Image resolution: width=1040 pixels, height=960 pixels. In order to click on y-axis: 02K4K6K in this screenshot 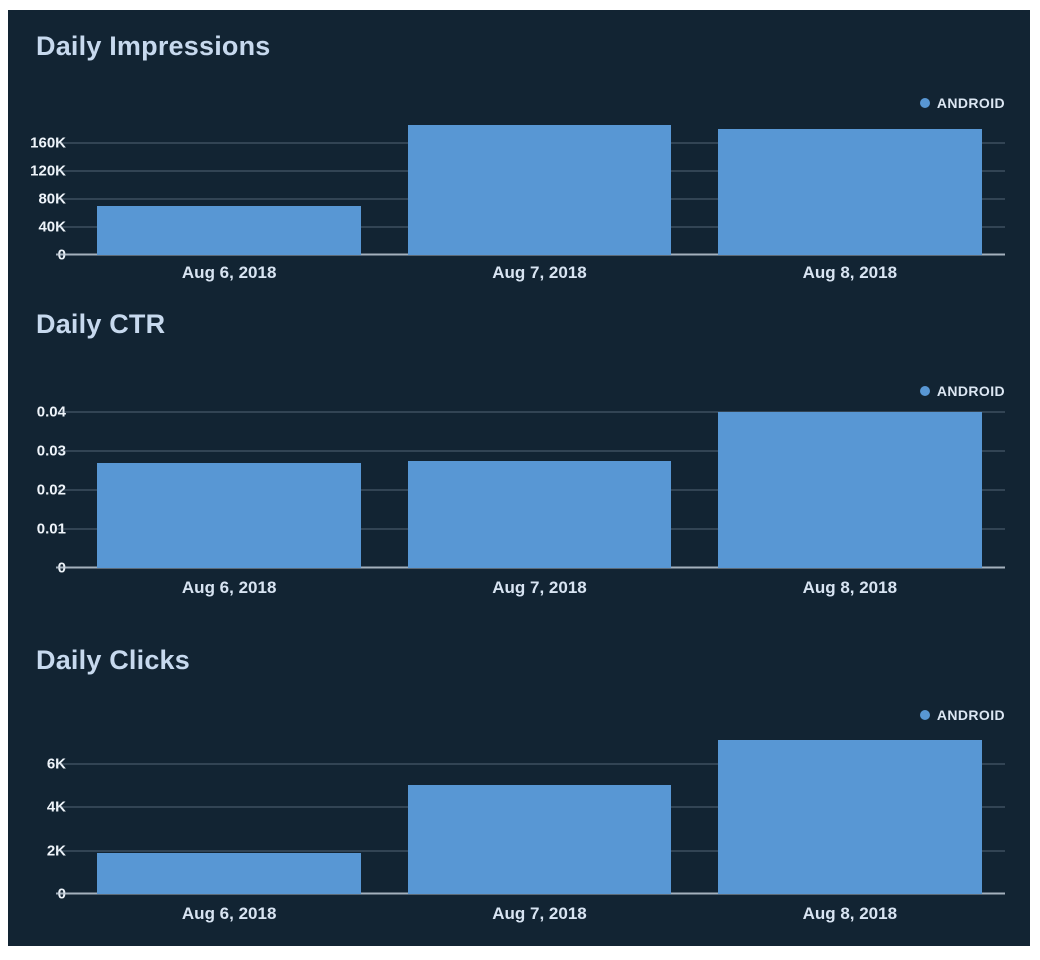, I will do `click(51, 818)`.